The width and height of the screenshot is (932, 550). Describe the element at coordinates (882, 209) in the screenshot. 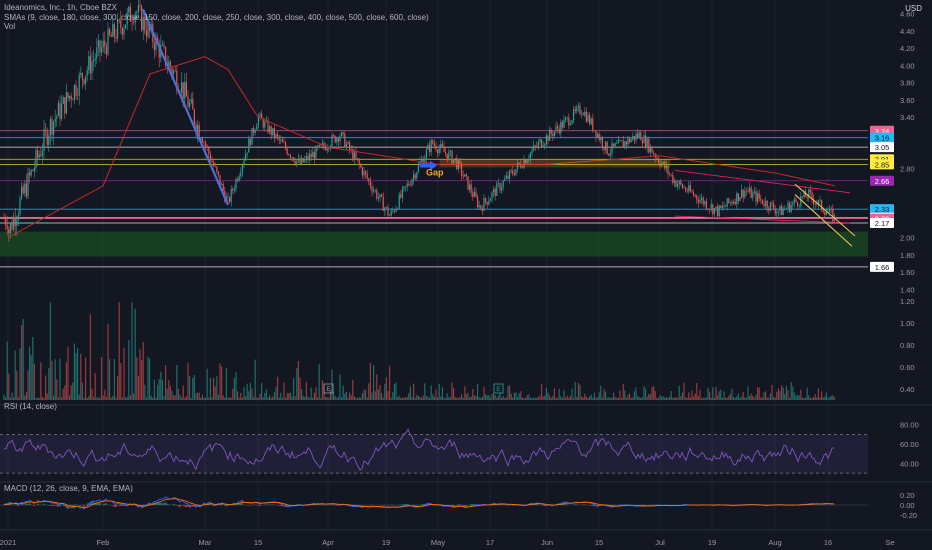

I see `level-label: 2.33` at that location.